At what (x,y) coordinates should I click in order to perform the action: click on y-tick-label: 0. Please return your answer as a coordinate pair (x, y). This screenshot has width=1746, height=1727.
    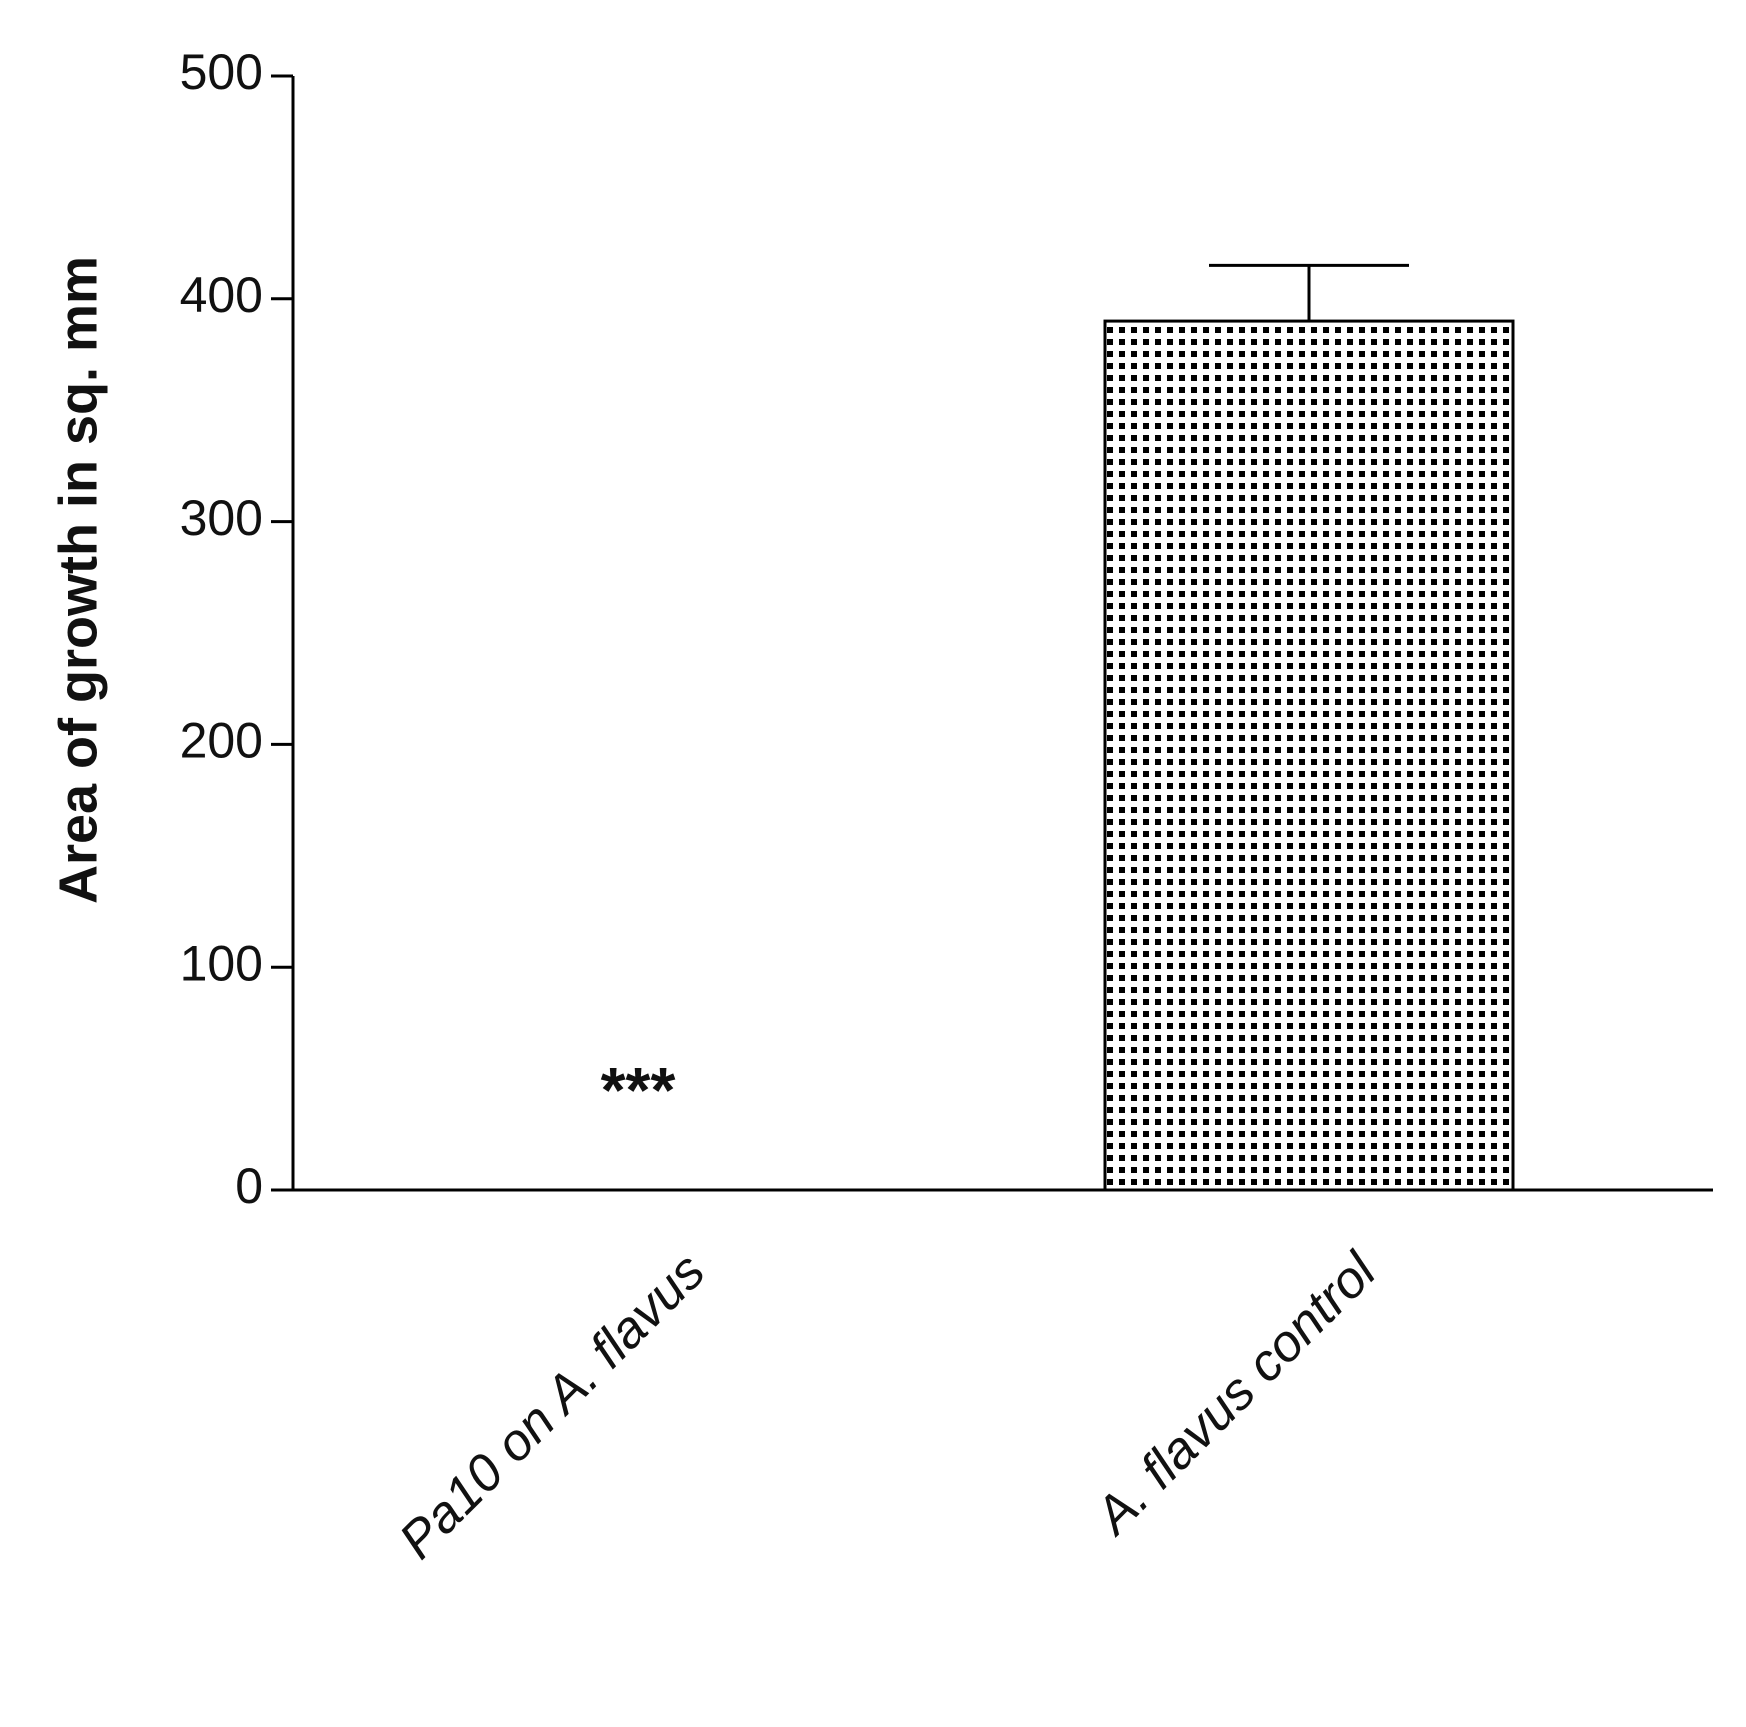
    Looking at the image, I should click on (249, 1186).